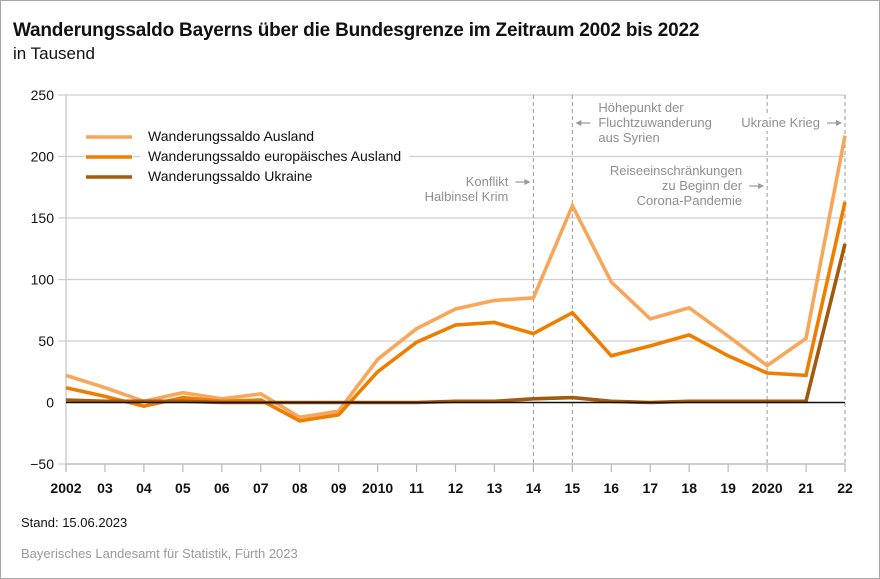 The width and height of the screenshot is (880, 579). I want to click on annotation-ukraine: Ukraine Krieg, so click(780, 122).